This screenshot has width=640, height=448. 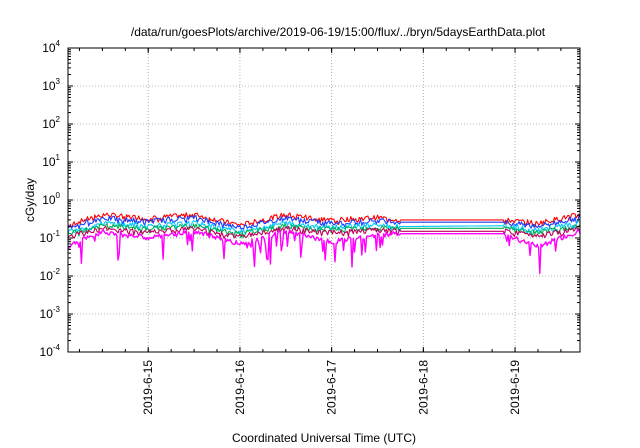 I want to click on x-tick-label: 2019-6-17, so click(x=332, y=387).